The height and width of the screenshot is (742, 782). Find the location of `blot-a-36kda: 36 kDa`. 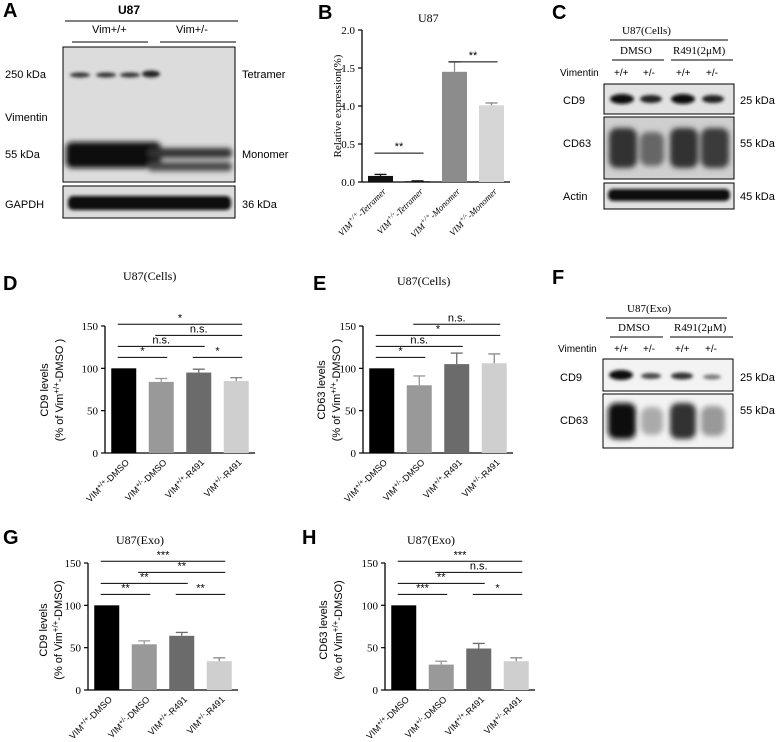

blot-a-36kda: 36 kDa is located at coordinates (260, 205).